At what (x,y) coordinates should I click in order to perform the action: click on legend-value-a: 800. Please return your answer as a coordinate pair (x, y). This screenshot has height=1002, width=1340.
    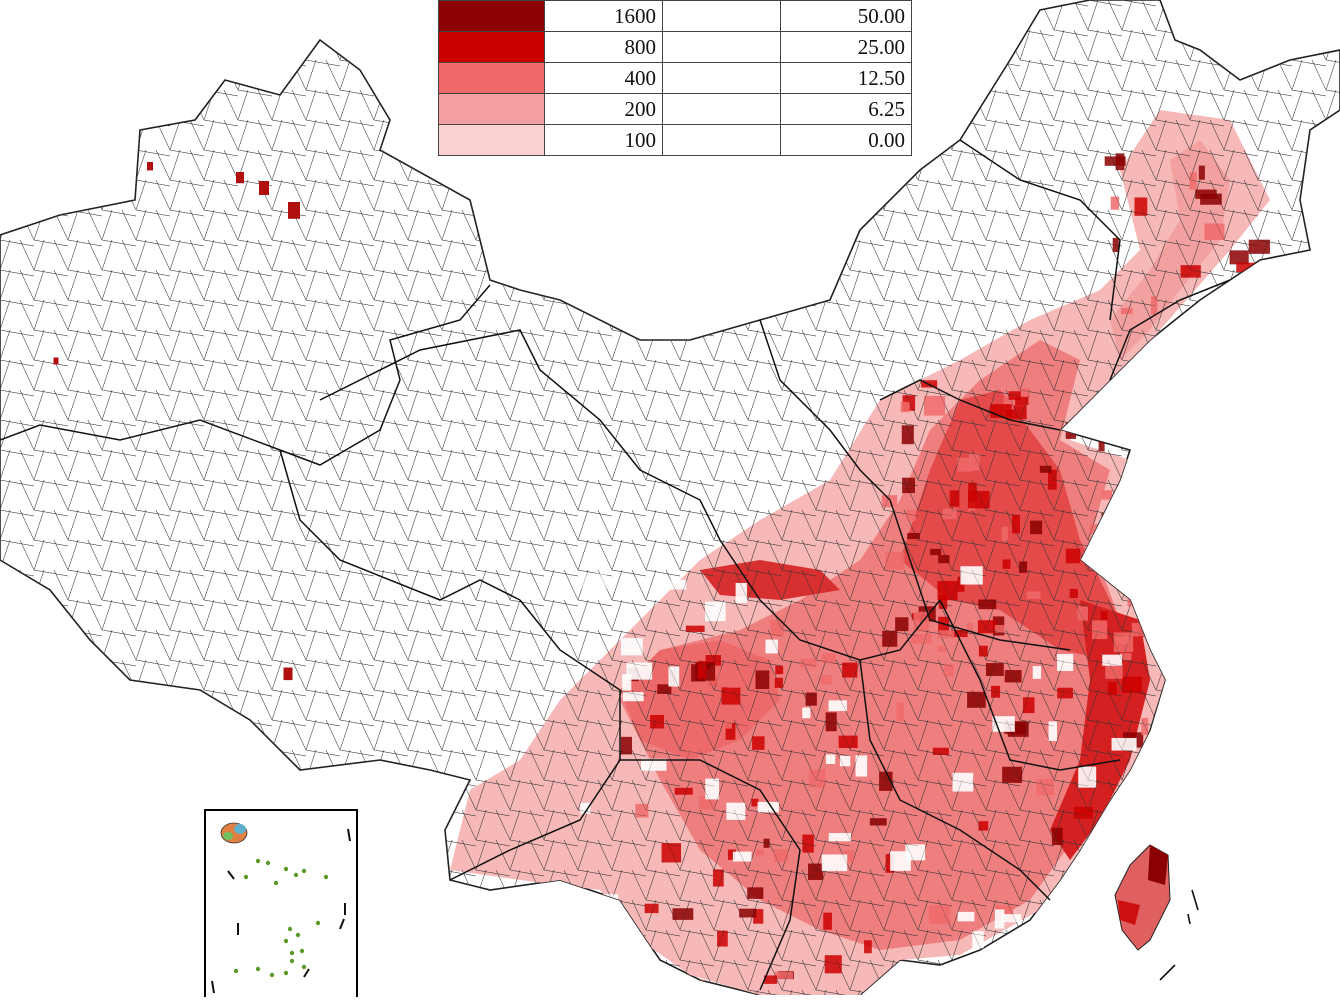
    Looking at the image, I should click on (603, 47).